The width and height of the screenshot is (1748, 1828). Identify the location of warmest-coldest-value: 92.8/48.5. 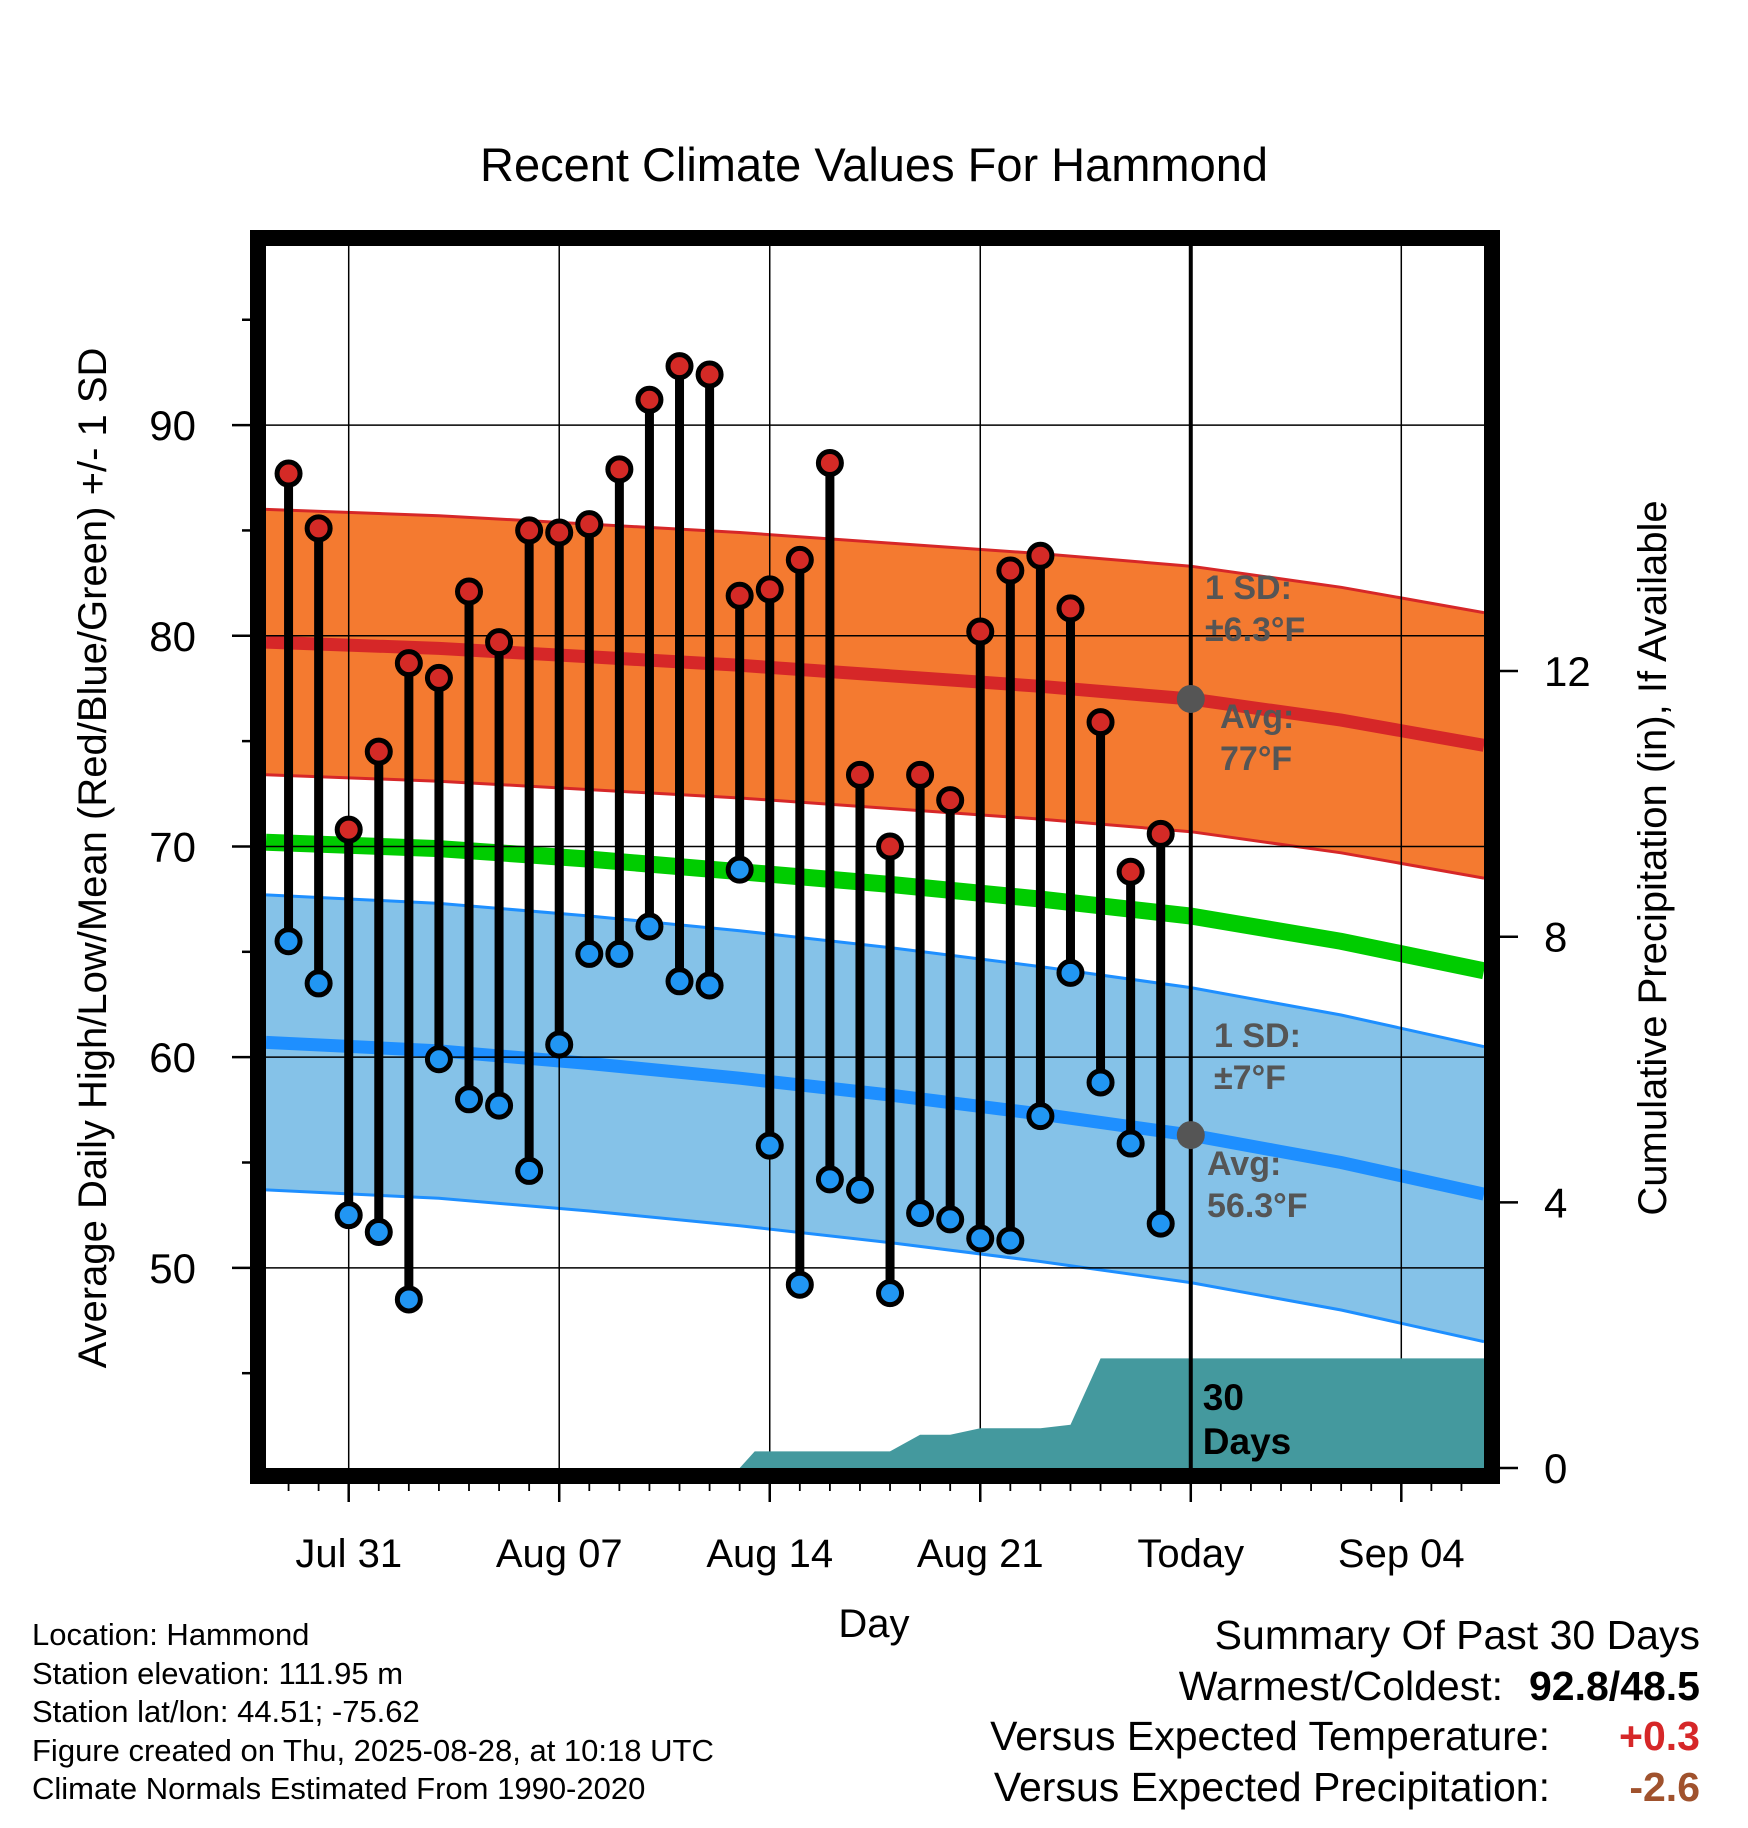
(1614, 1685).